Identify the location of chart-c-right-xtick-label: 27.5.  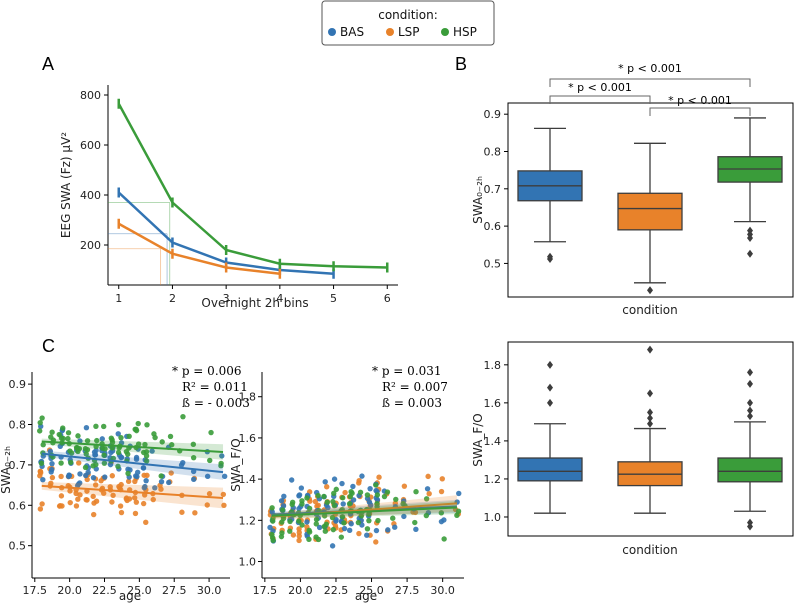
(407, 590).